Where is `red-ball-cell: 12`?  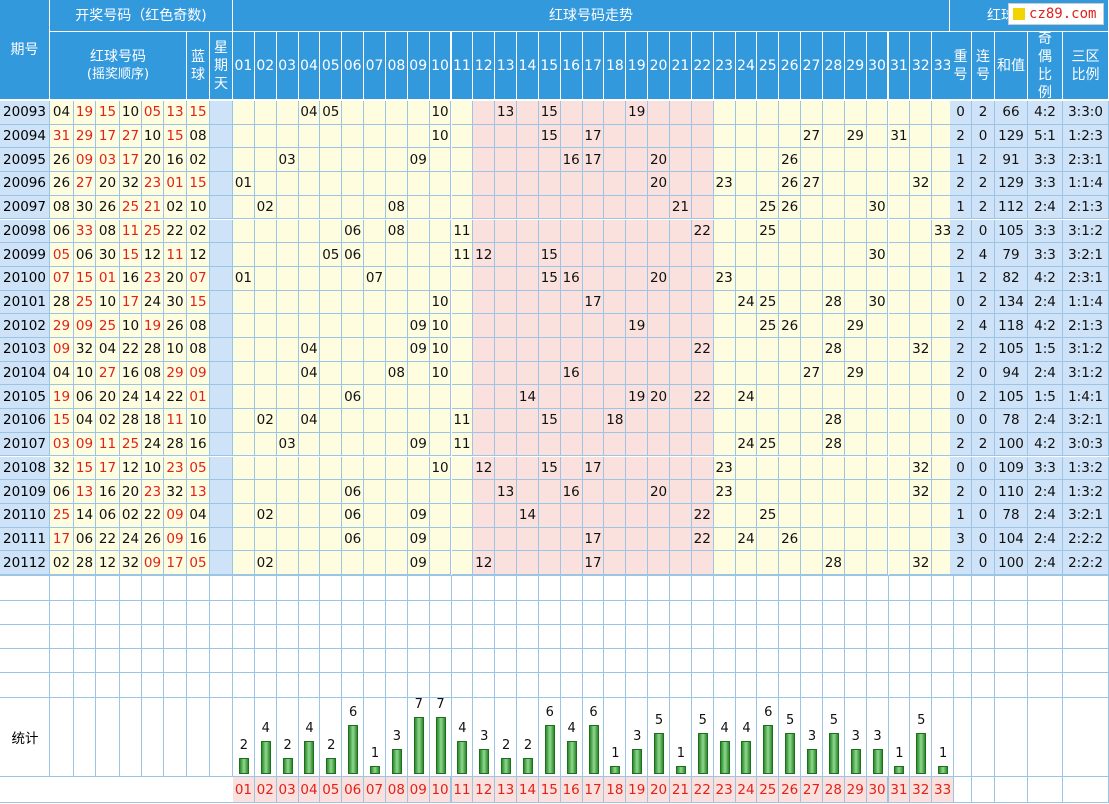 red-ball-cell: 12 is located at coordinates (108, 563).